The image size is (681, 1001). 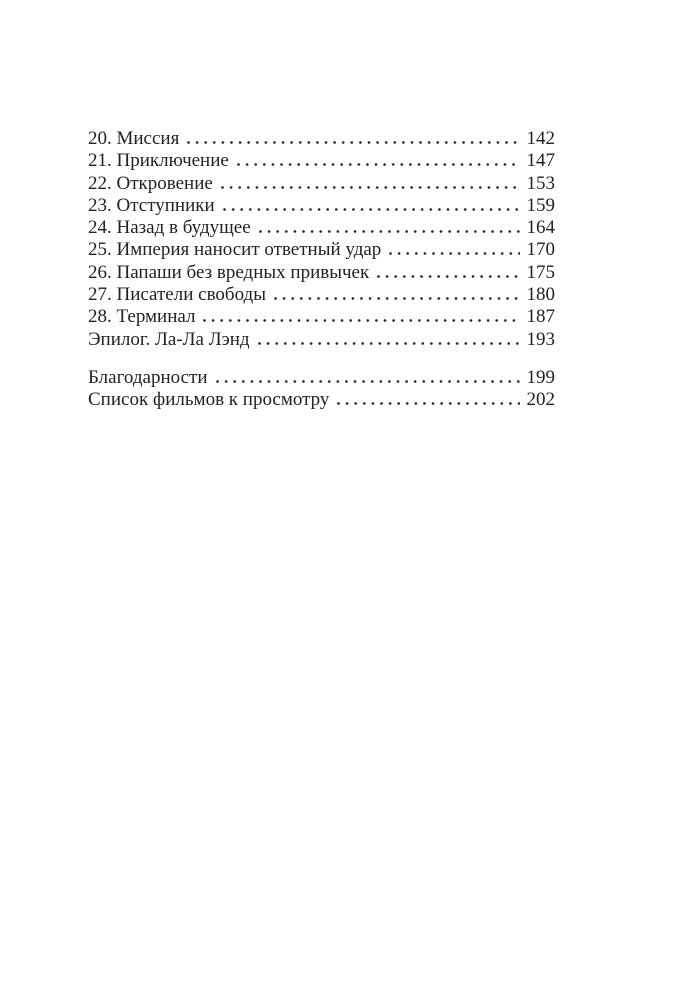 What do you see at coordinates (148, 377) in the screenshot?
I see `toc-entry-label: Благодарности` at bounding box center [148, 377].